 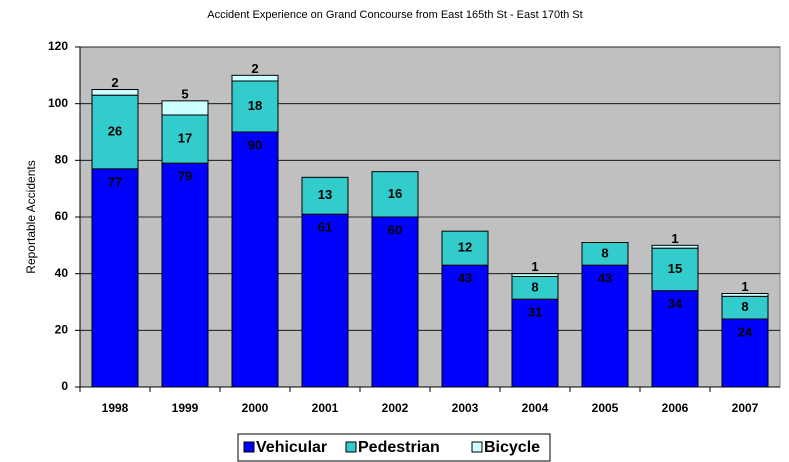 I want to click on data-label: 13, so click(x=325, y=194).